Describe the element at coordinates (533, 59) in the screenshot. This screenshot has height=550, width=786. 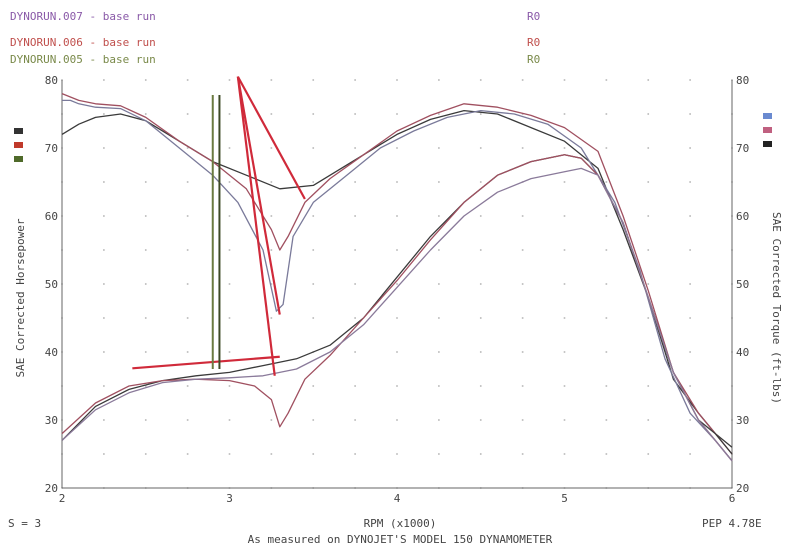
I see `legend-run-3-tag: R0` at that location.